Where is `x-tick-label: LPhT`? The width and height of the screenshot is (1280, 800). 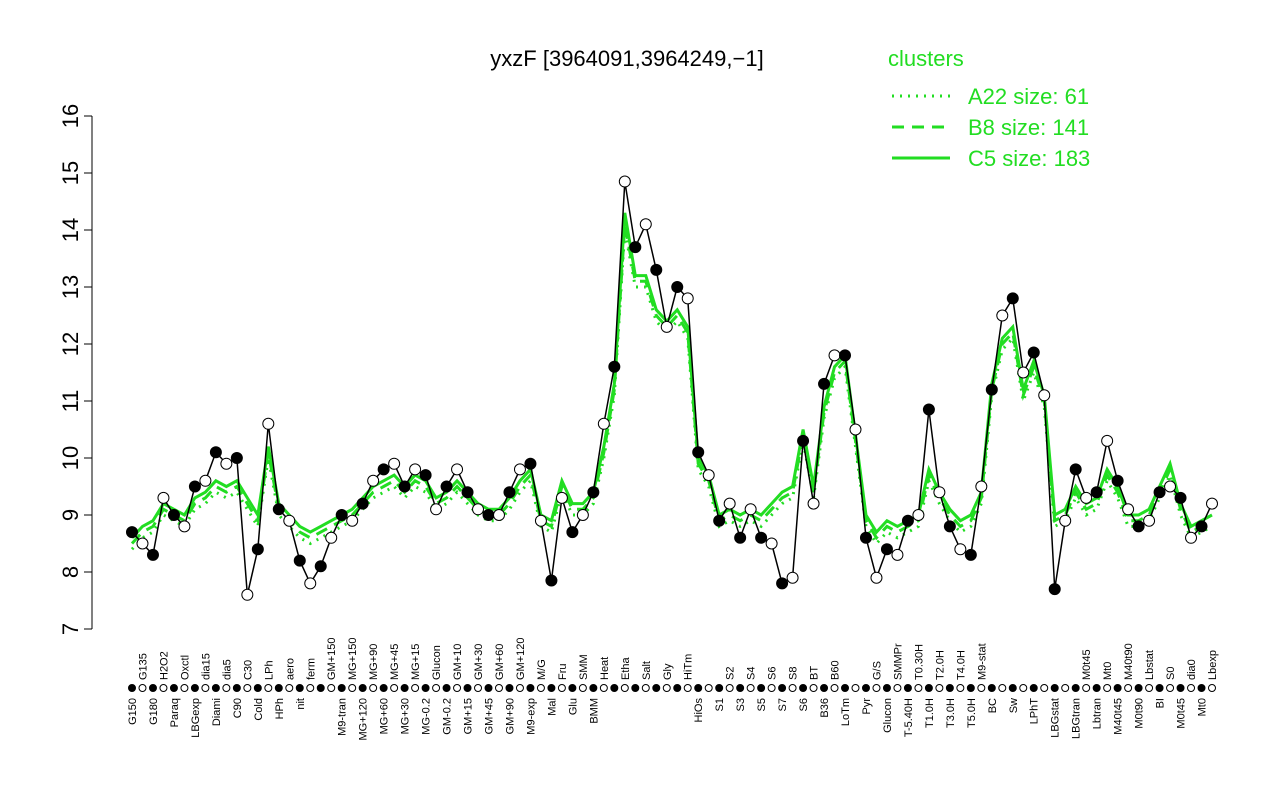 x-tick-label: LPhT is located at coordinates (1035, 711).